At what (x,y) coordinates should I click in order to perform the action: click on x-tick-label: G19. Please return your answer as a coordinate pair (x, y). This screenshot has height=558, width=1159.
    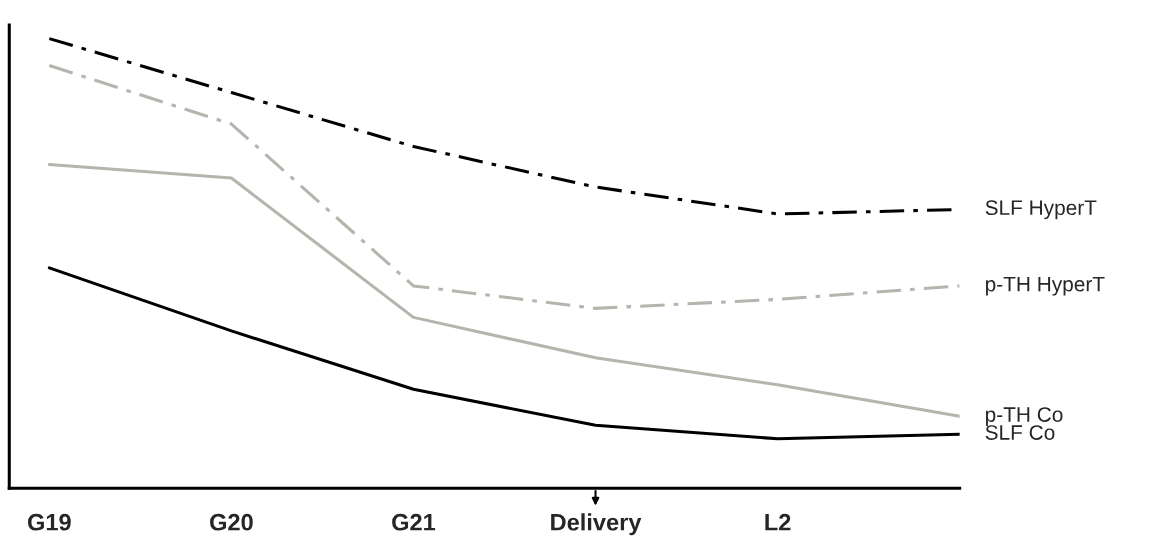
    Looking at the image, I should click on (49, 522).